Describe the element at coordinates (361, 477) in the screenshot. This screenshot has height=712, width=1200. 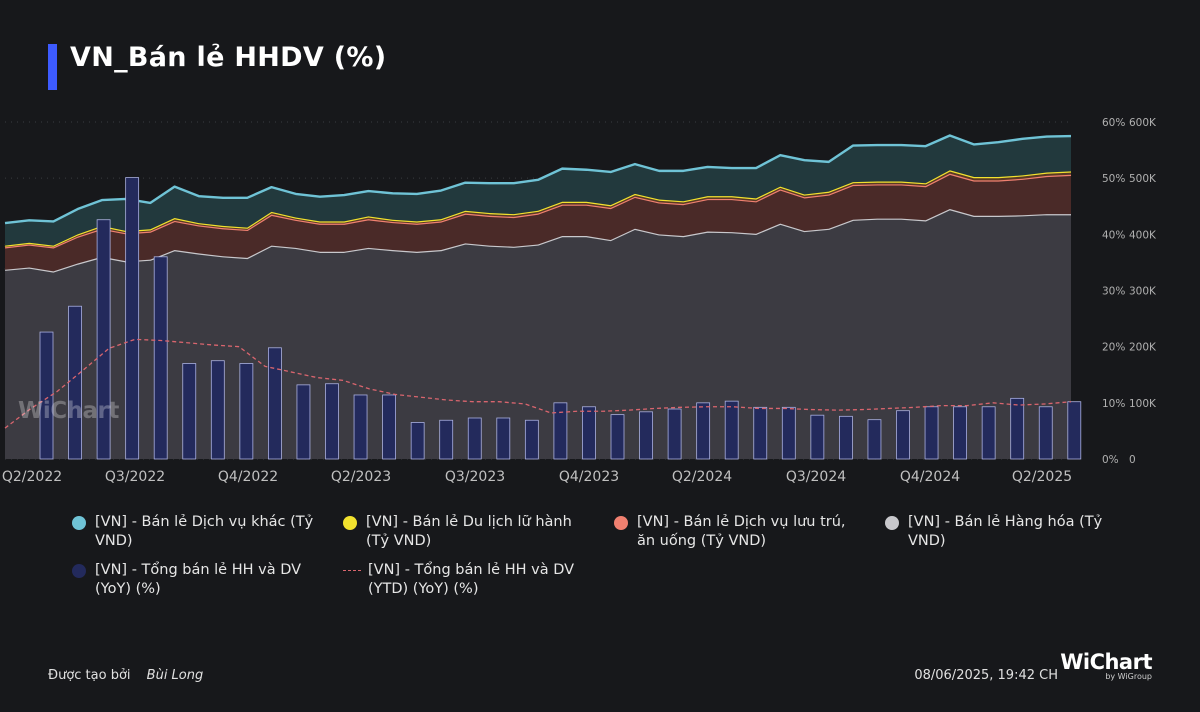
I see `x-tick-label: Q2/2023` at that location.